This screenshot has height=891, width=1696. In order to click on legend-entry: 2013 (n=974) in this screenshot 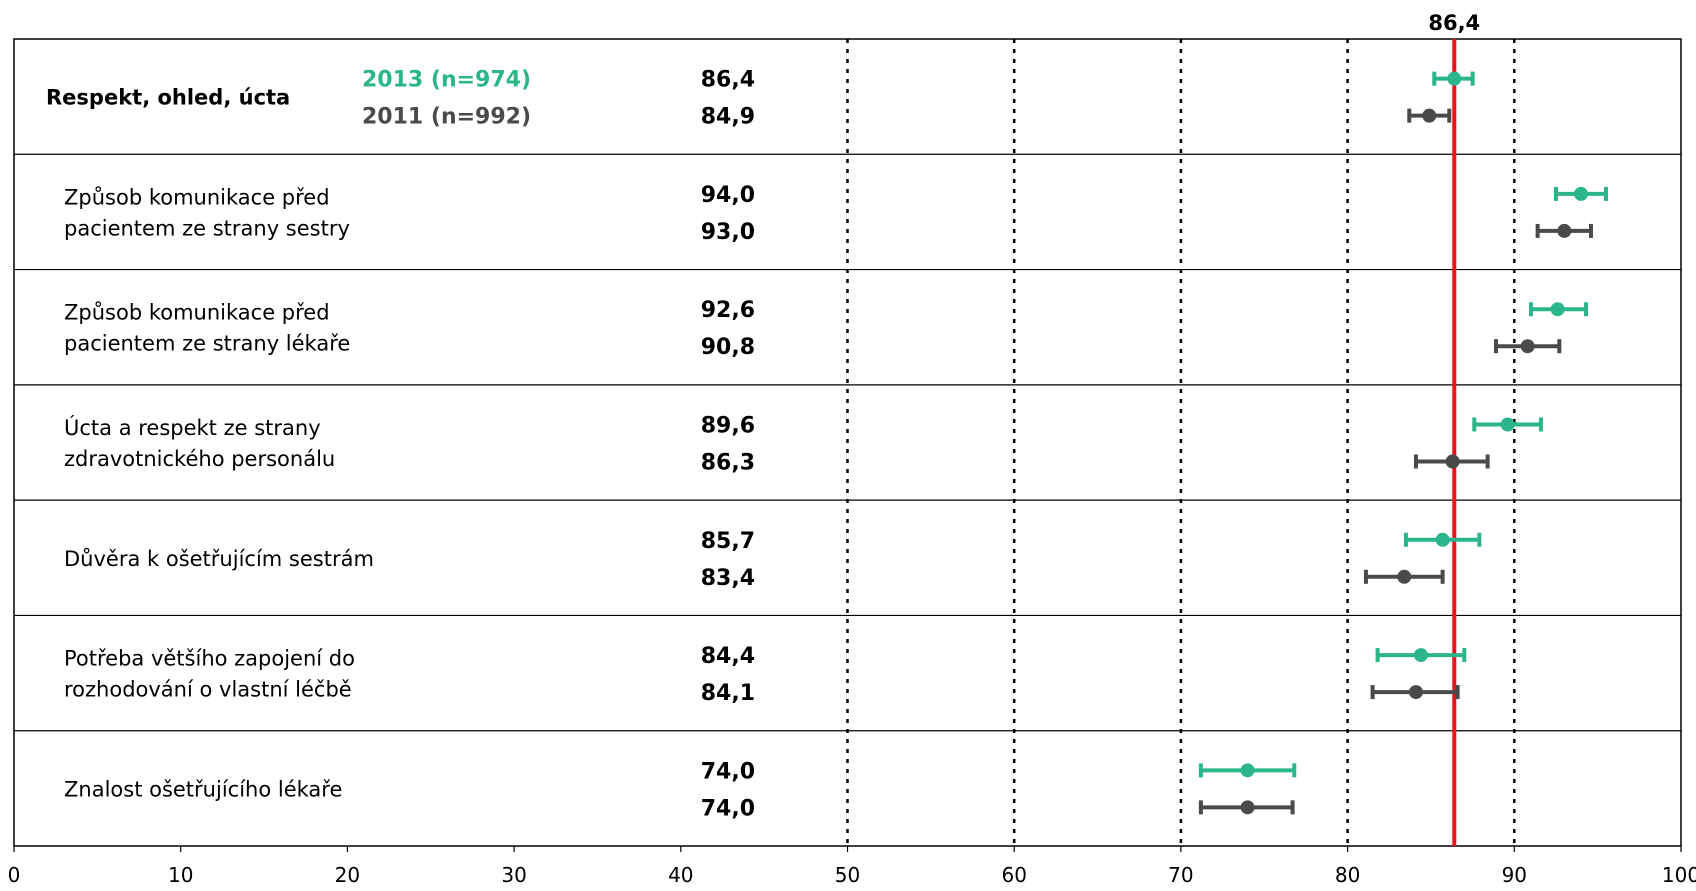, I will do `click(446, 80)`.